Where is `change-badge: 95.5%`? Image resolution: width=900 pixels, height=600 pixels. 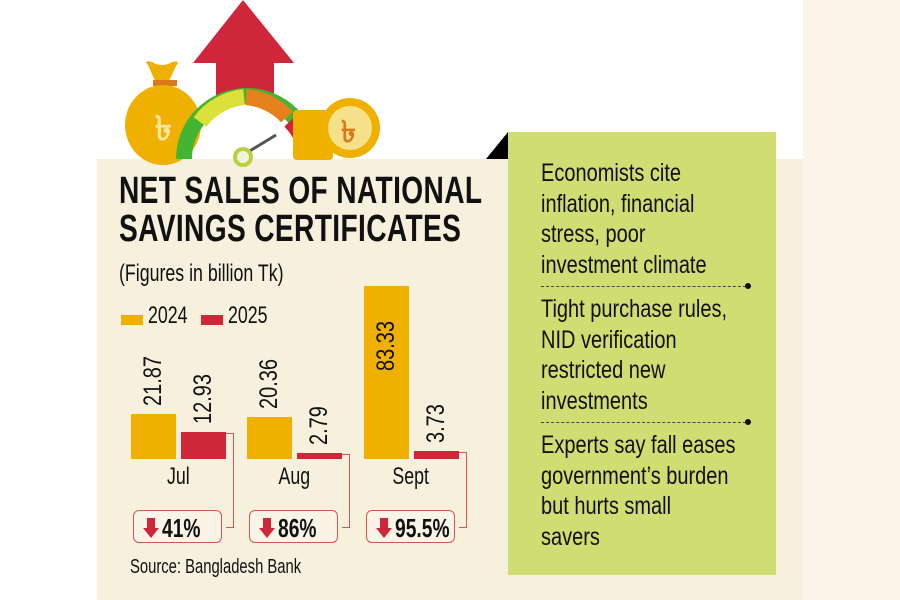 change-badge: 95.5% is located at coordinates (410, 526).